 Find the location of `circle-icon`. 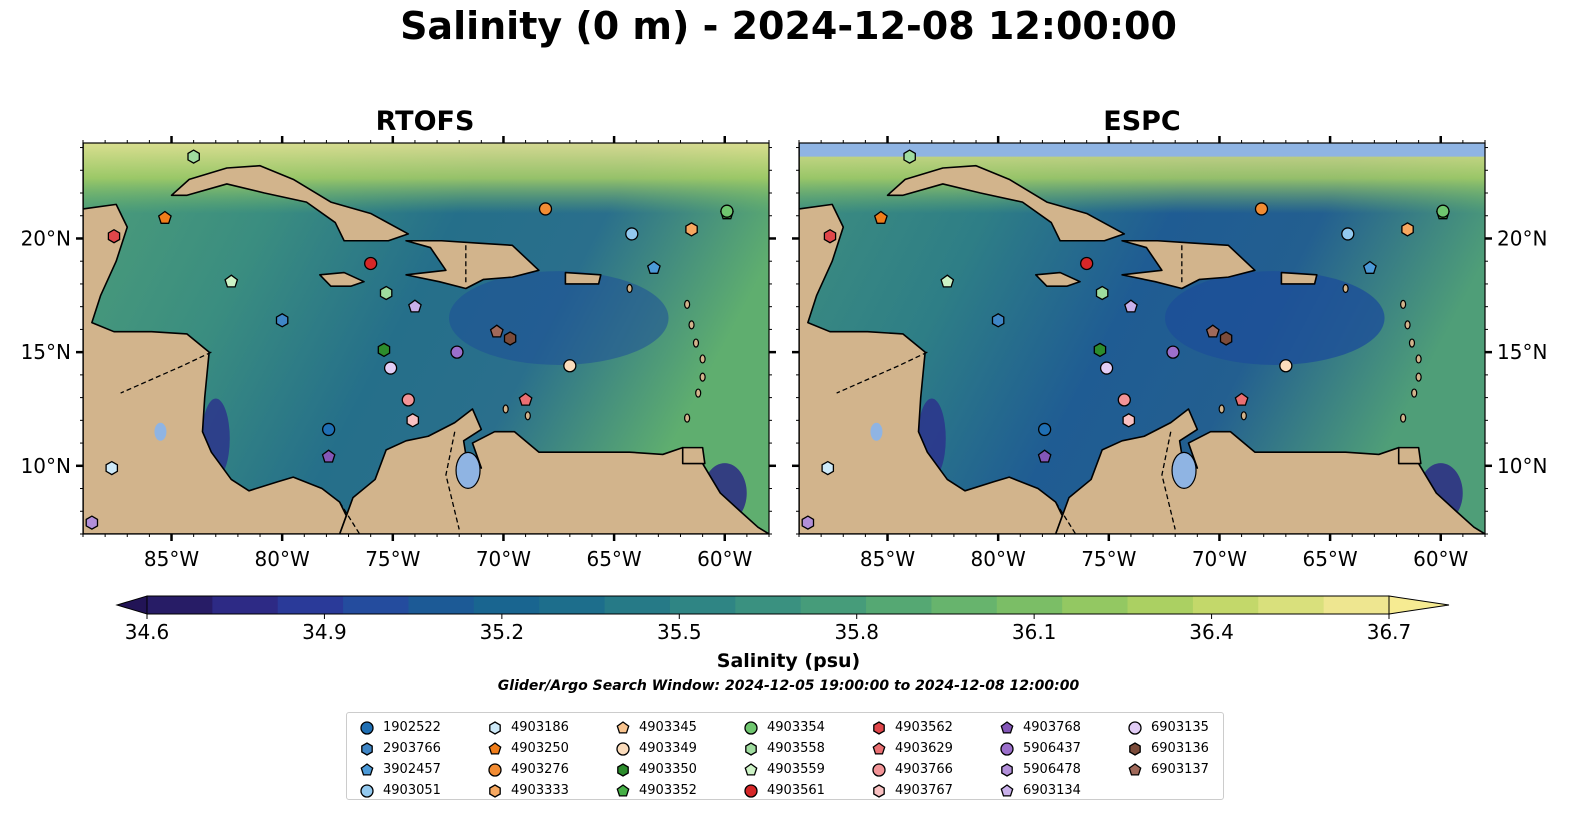

circle-icon is located at coordinates (623, 748).